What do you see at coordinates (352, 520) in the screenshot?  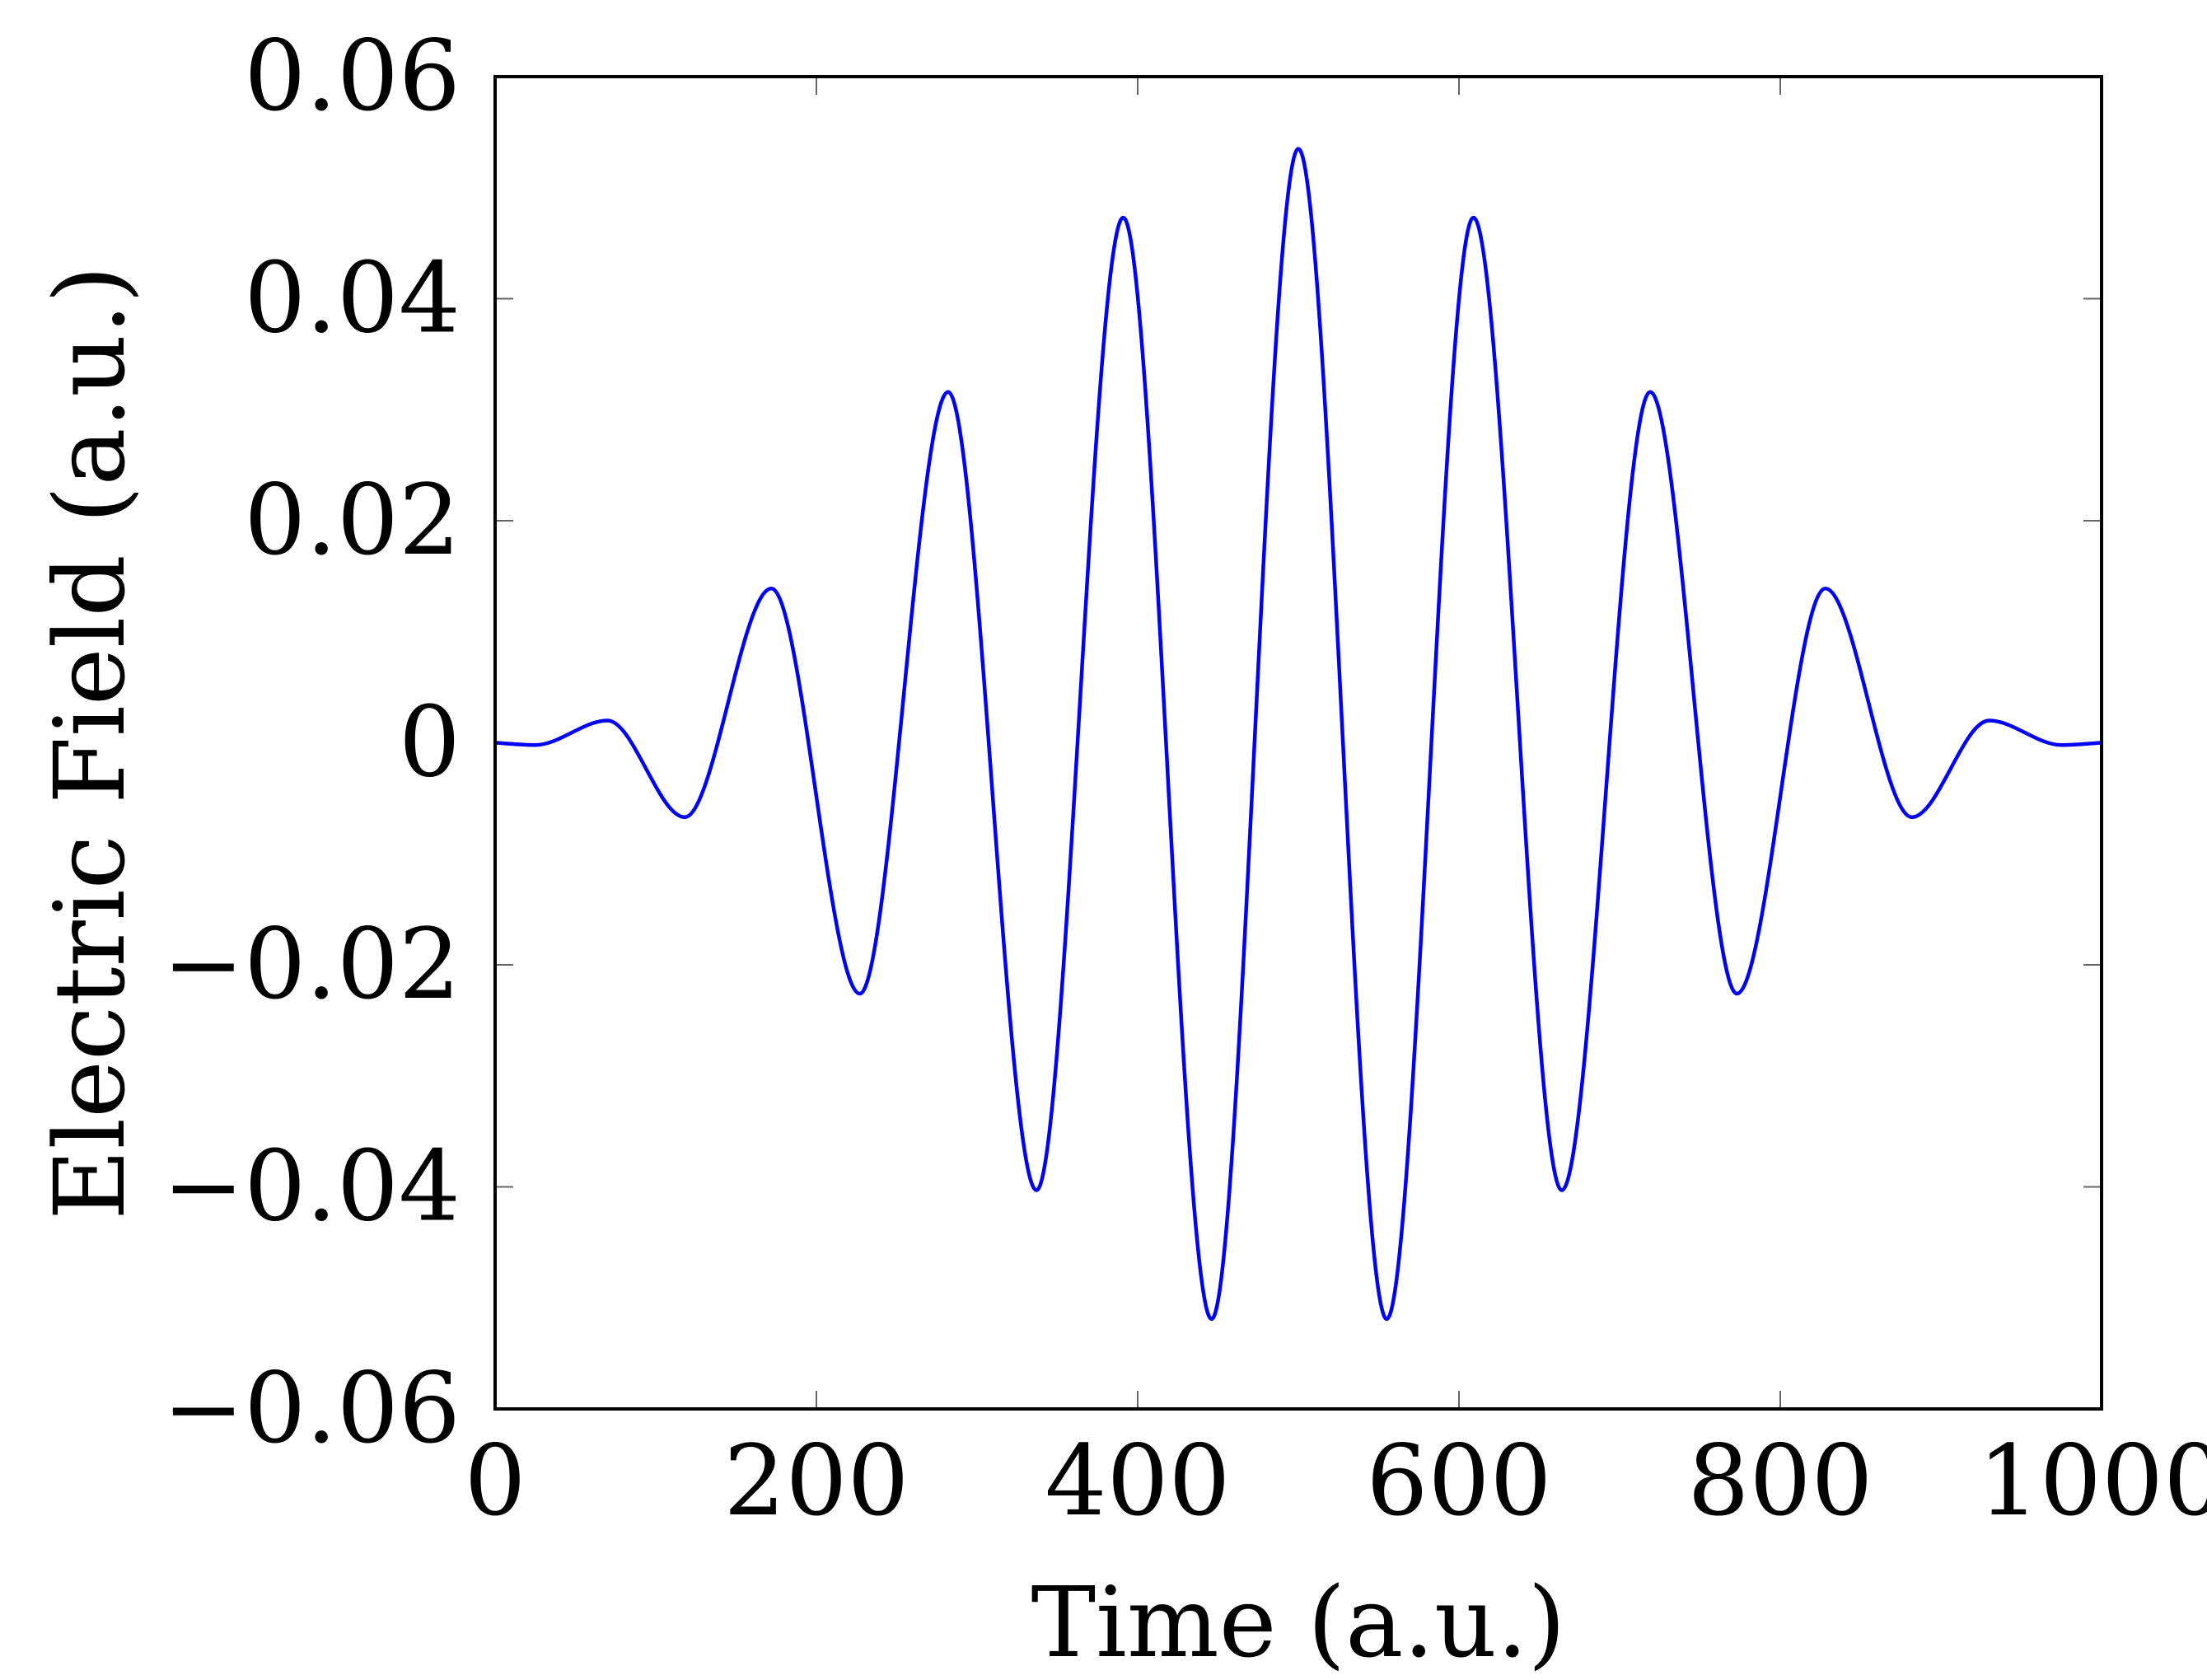 I see `y-tick-label: 0.02` at bounding box center [352, 520].